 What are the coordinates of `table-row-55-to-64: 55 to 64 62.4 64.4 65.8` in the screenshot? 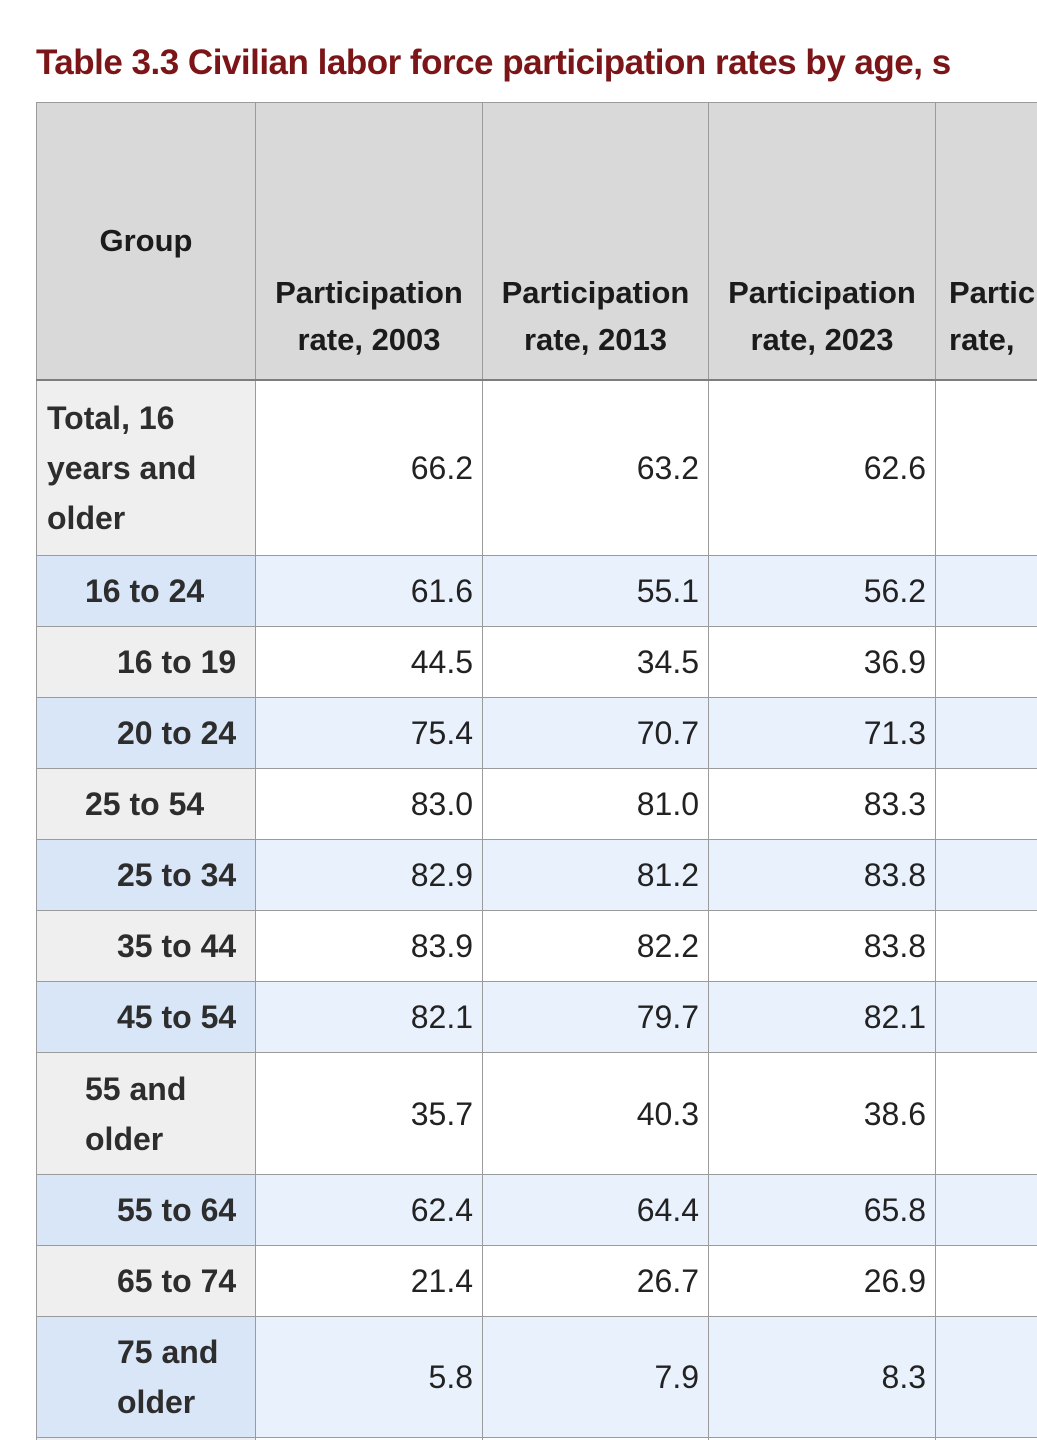 It's located at (536, 1210).